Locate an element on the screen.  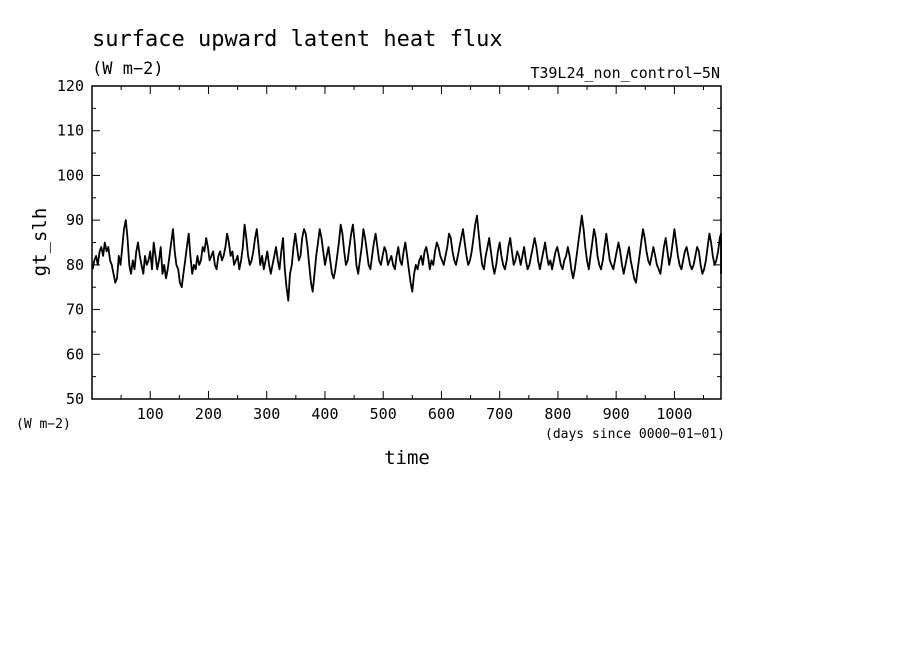
x-tick-label: 500 is located at coordinates (383, 414).